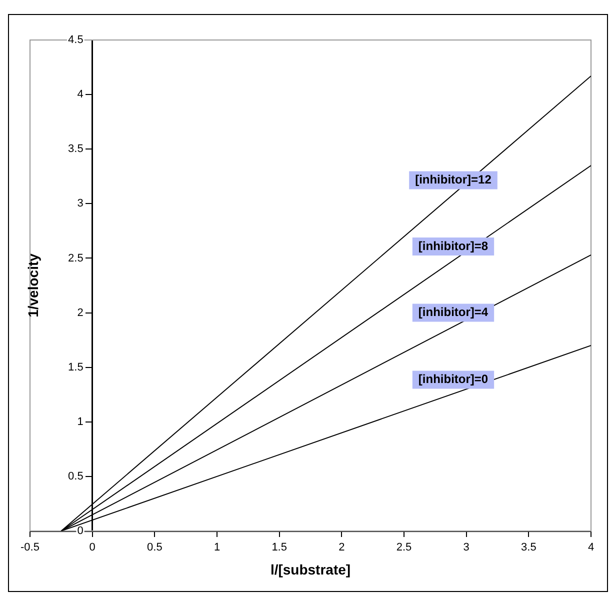 The height and width of the screenshot is (597, 613). I want to click on x-tick-label: -0.5, so click(30, 548).